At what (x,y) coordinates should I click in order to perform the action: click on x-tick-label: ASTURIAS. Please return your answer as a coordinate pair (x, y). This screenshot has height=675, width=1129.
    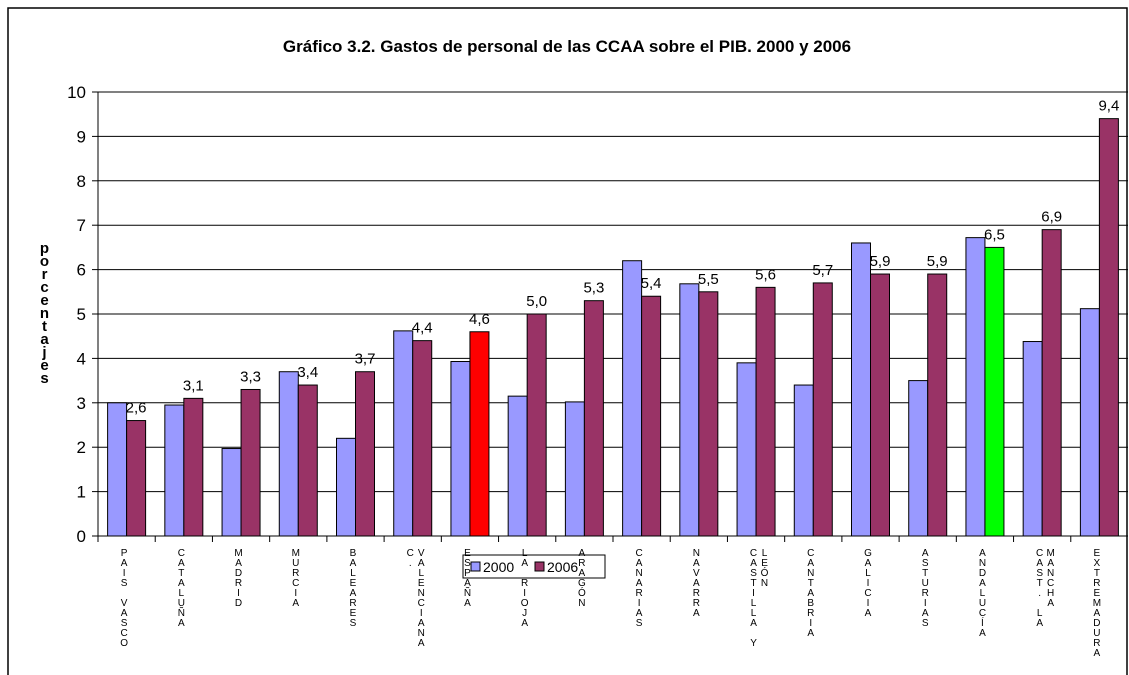
    Looking at the image, I should click on (925, 588).